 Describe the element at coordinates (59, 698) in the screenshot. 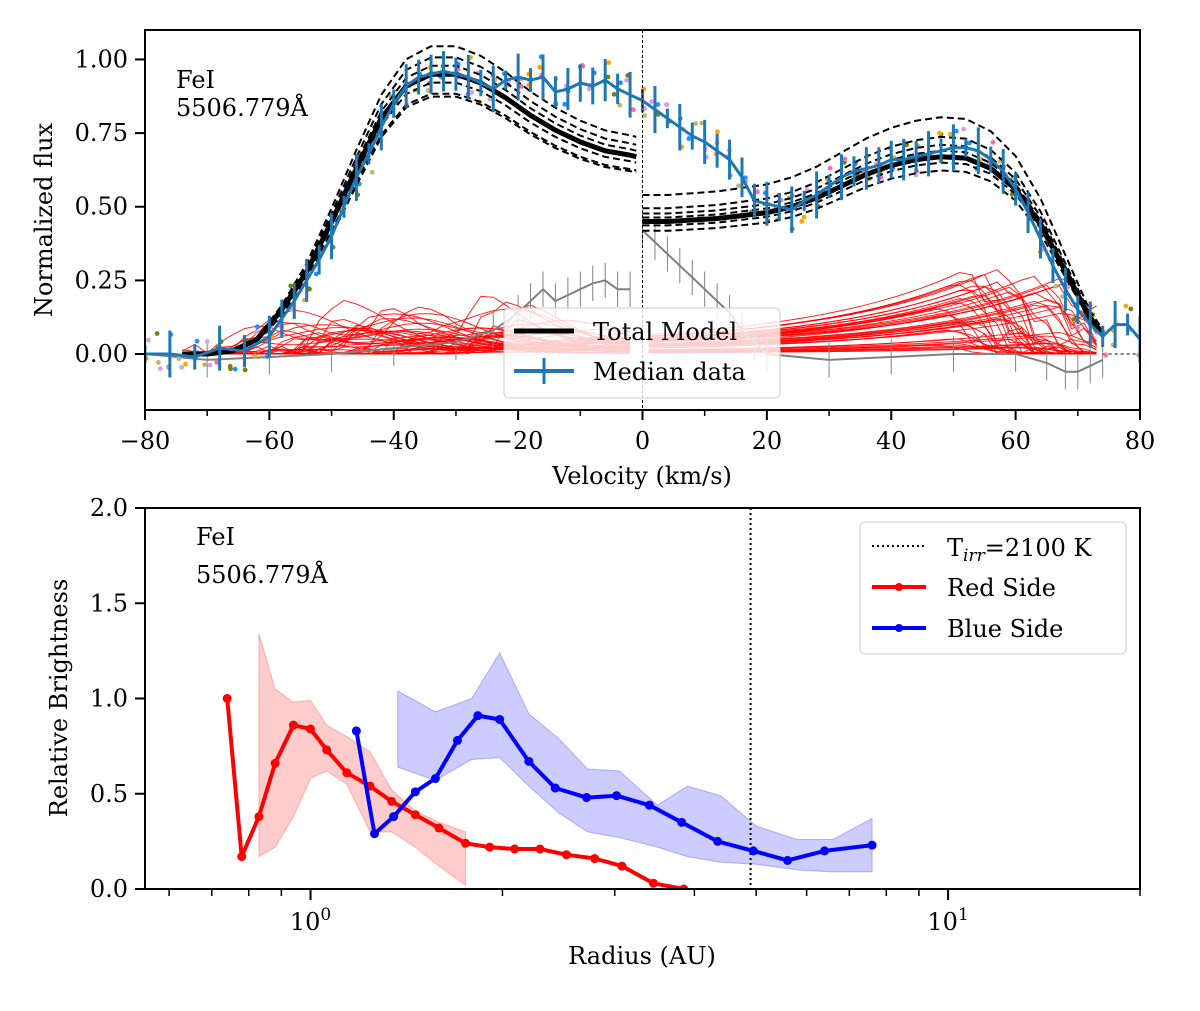

I see `bottom-y-axis-title: Relative Brightness` at that location.